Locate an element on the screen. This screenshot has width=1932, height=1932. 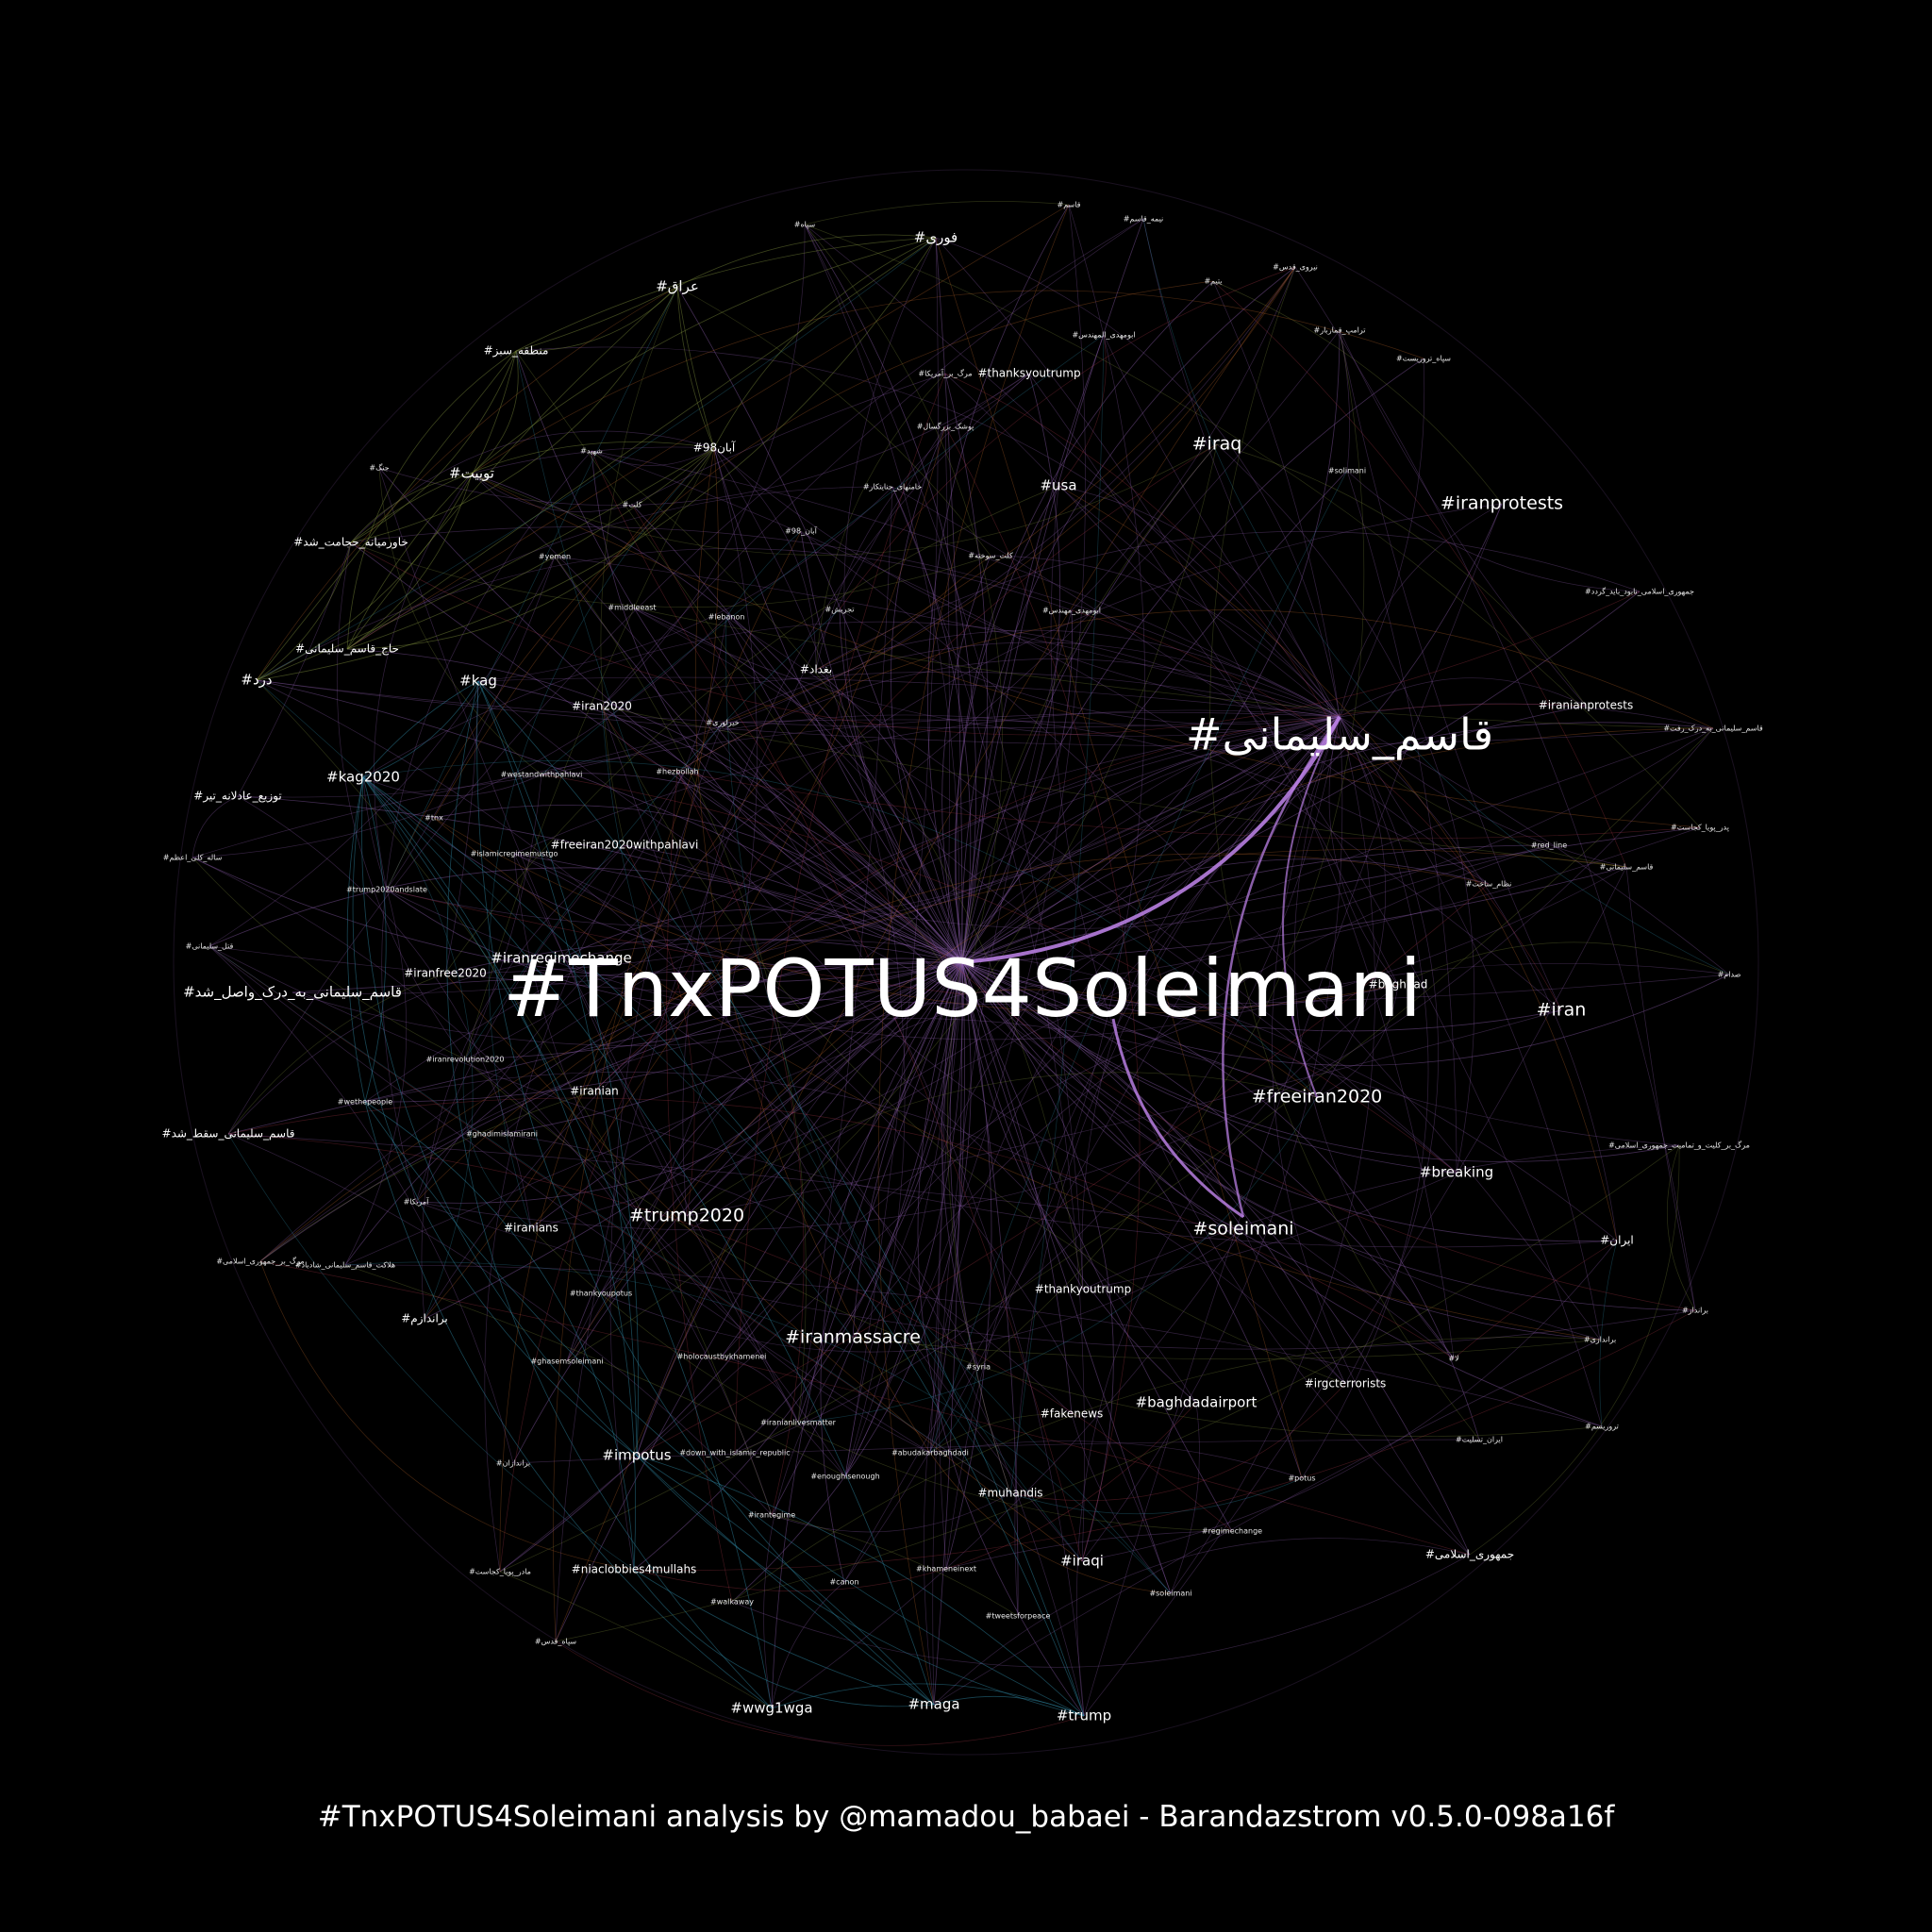
node-label-breaking: #breaking is located at coordinates (1456, 1172).